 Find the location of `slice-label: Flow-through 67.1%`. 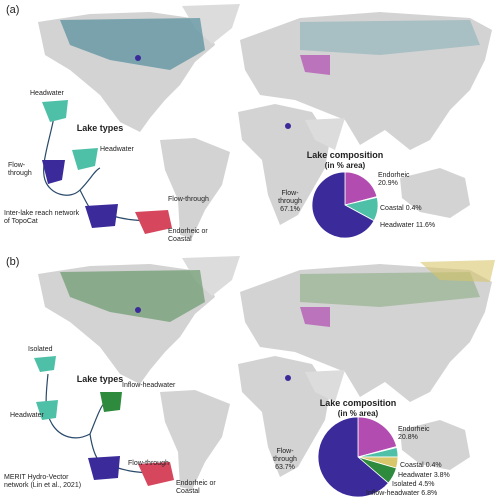

slice-label: Flow-through 67.1% is located at coordinates (290, 202).